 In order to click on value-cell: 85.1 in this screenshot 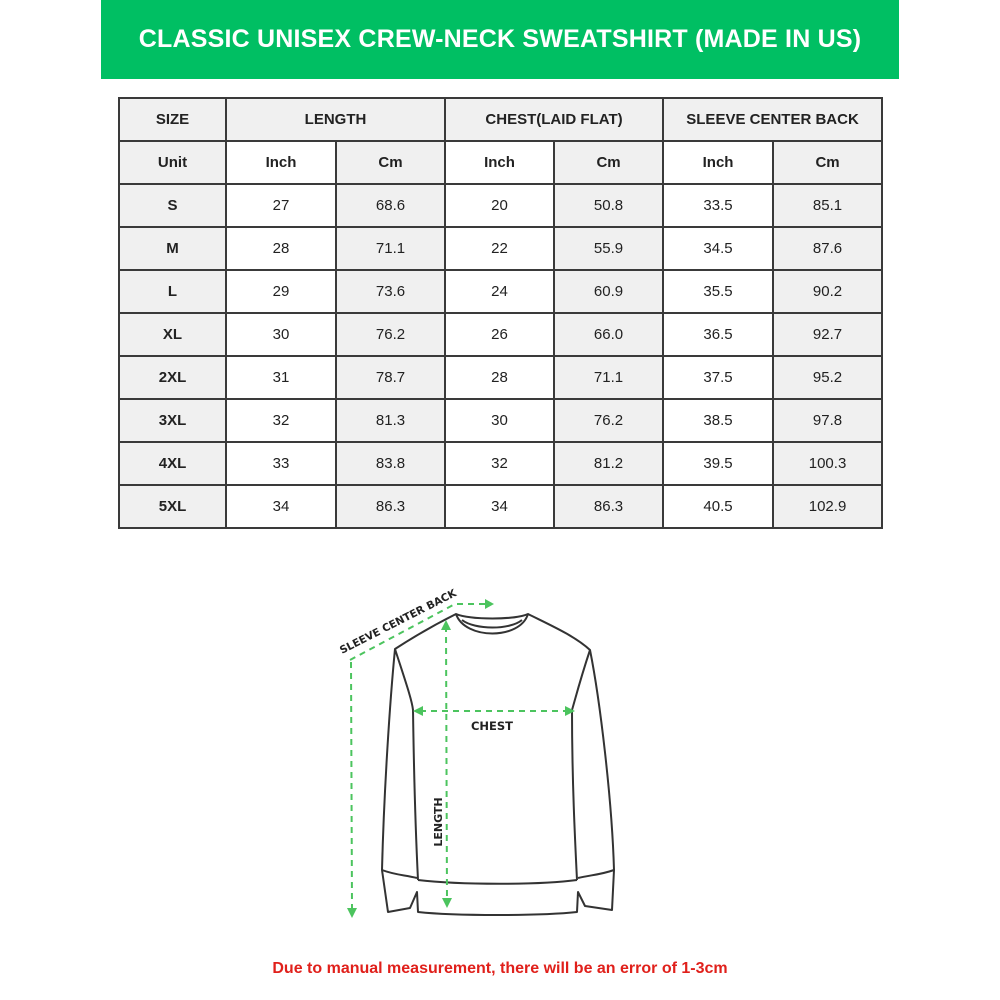, I will do `click(828, 205)`.